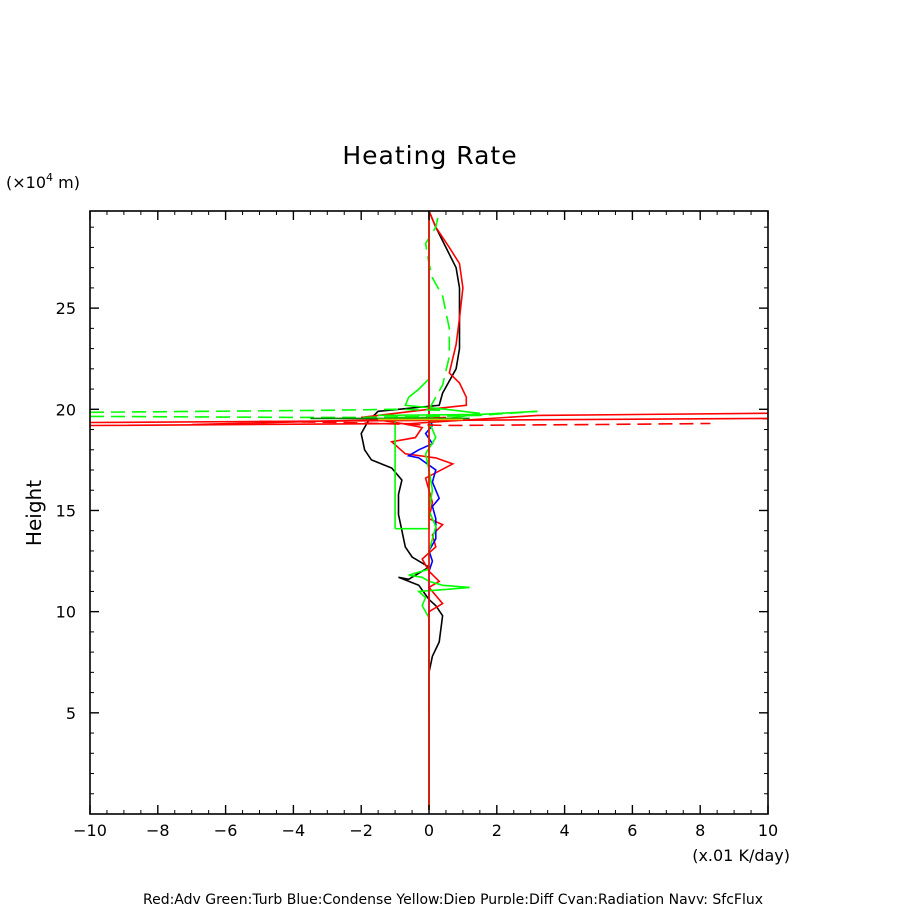 This screenshot has width=904, height=904. What do you see at coordinates (361, 830) in the screenshot?
I see `x-tick-label: −2` at bounding box center [361, 830].